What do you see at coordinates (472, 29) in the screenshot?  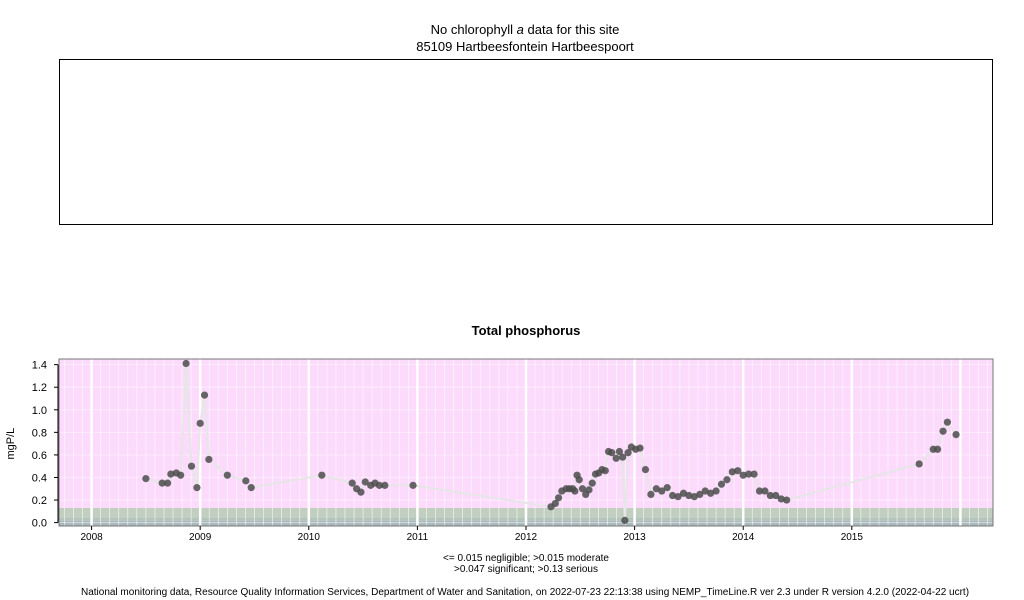 I see `title-prefix: No chlorophyll` at bounding box center [472, 29].